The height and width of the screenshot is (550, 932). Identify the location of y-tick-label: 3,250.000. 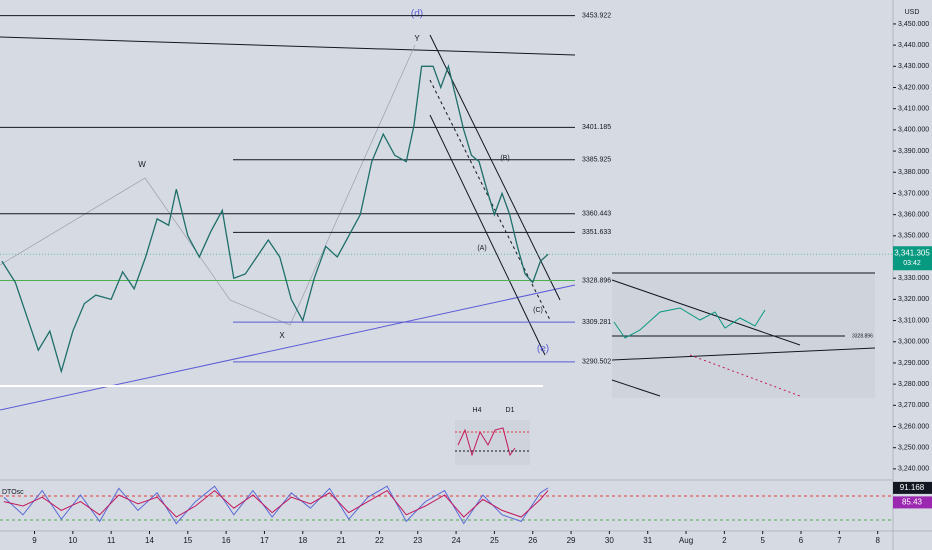
(913, 448).